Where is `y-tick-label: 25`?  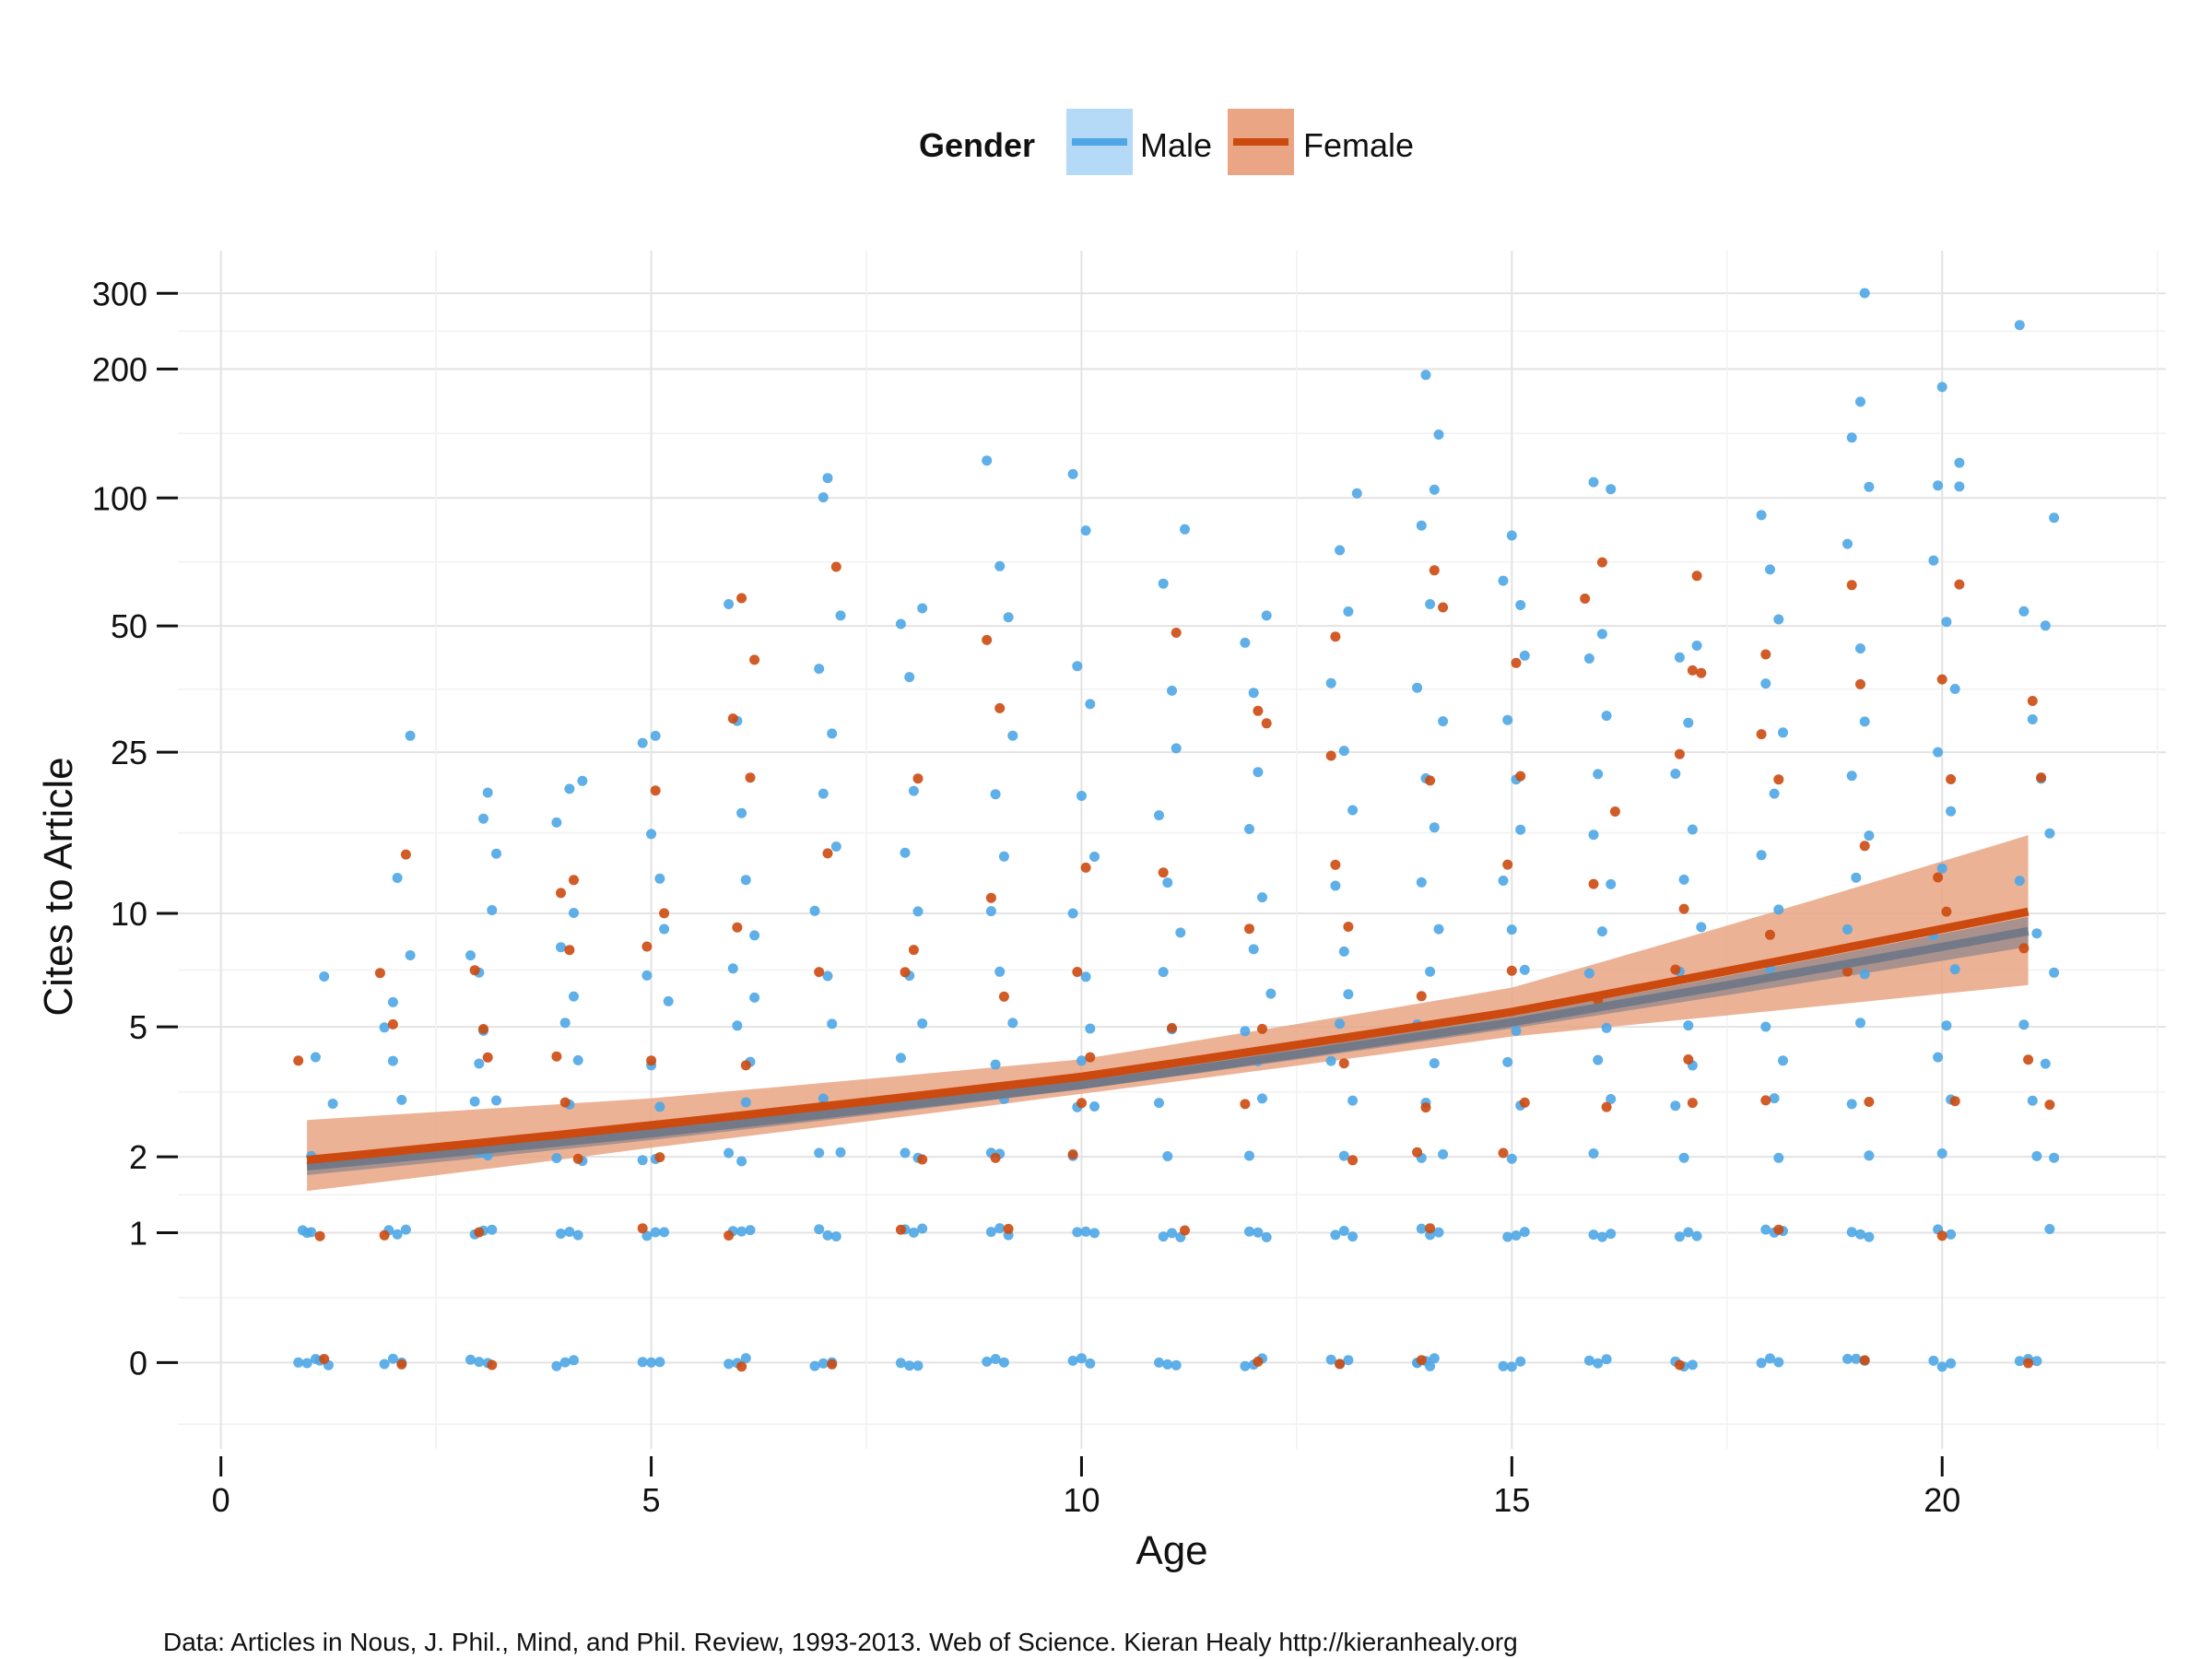
y-tick-label: 25 is located at coordinates (129, 752).